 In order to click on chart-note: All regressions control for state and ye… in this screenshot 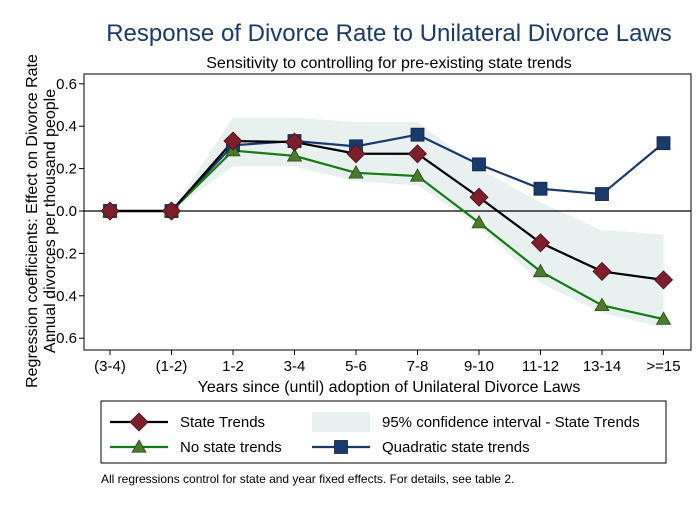, I will do `click(307, 479)`.